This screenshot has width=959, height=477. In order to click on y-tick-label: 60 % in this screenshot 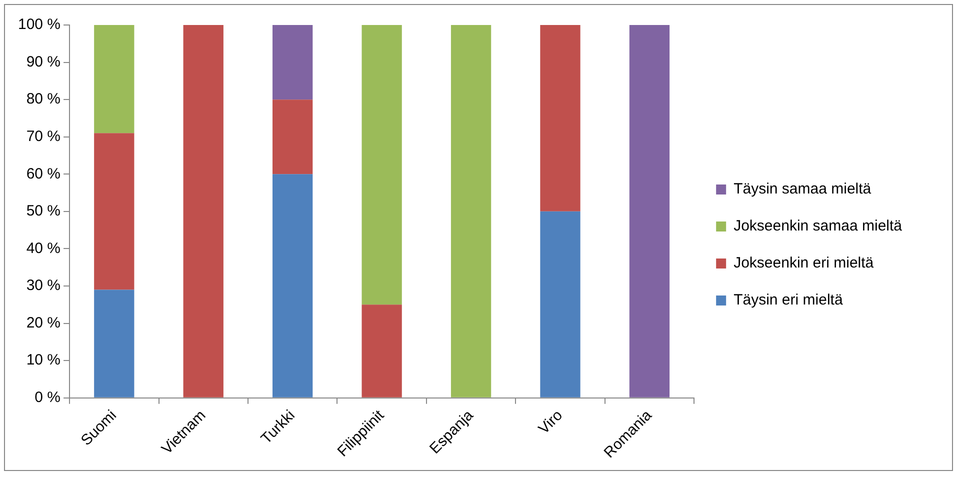, I will do `click(43, 173)`.